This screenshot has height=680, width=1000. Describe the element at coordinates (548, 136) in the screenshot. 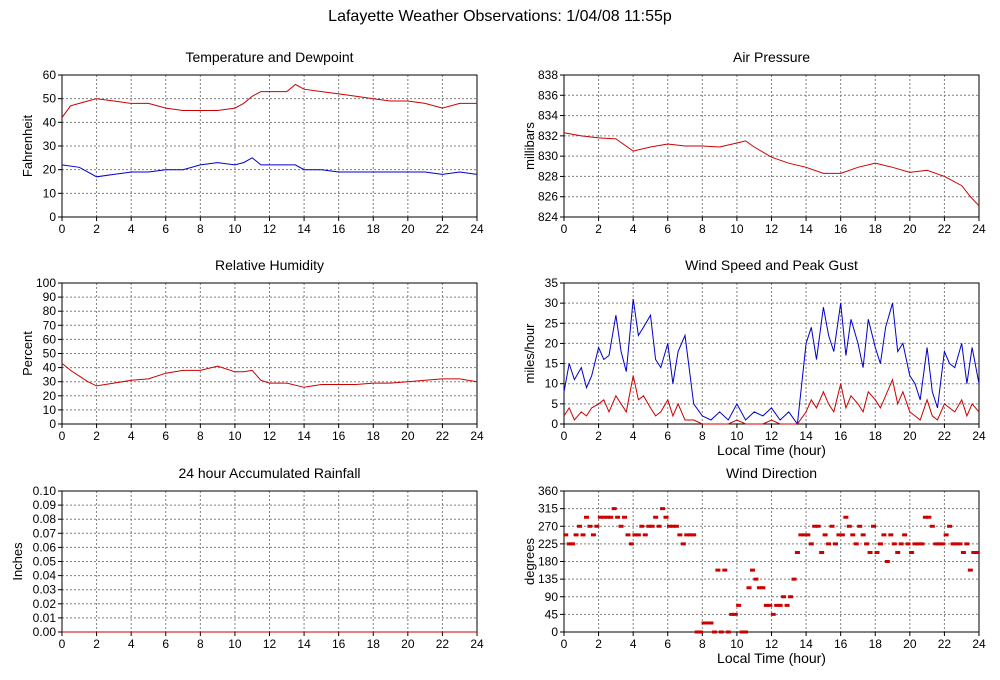

I see `y-tick-label: 832` at that location.